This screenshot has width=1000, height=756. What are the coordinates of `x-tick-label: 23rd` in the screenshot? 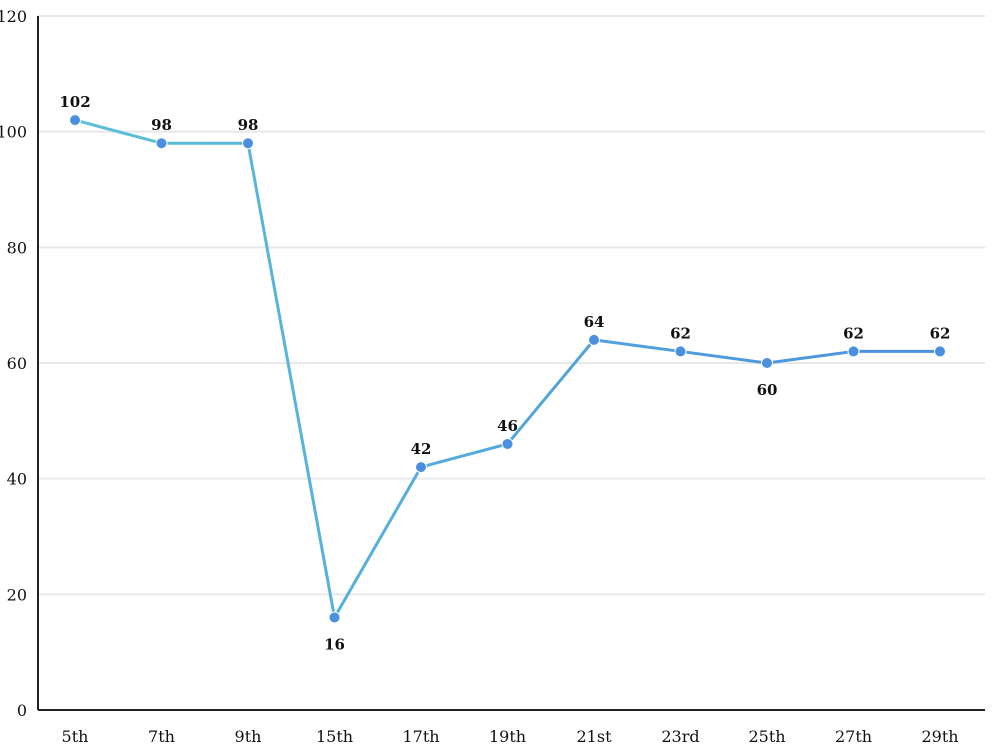 It's located at (680, 736).